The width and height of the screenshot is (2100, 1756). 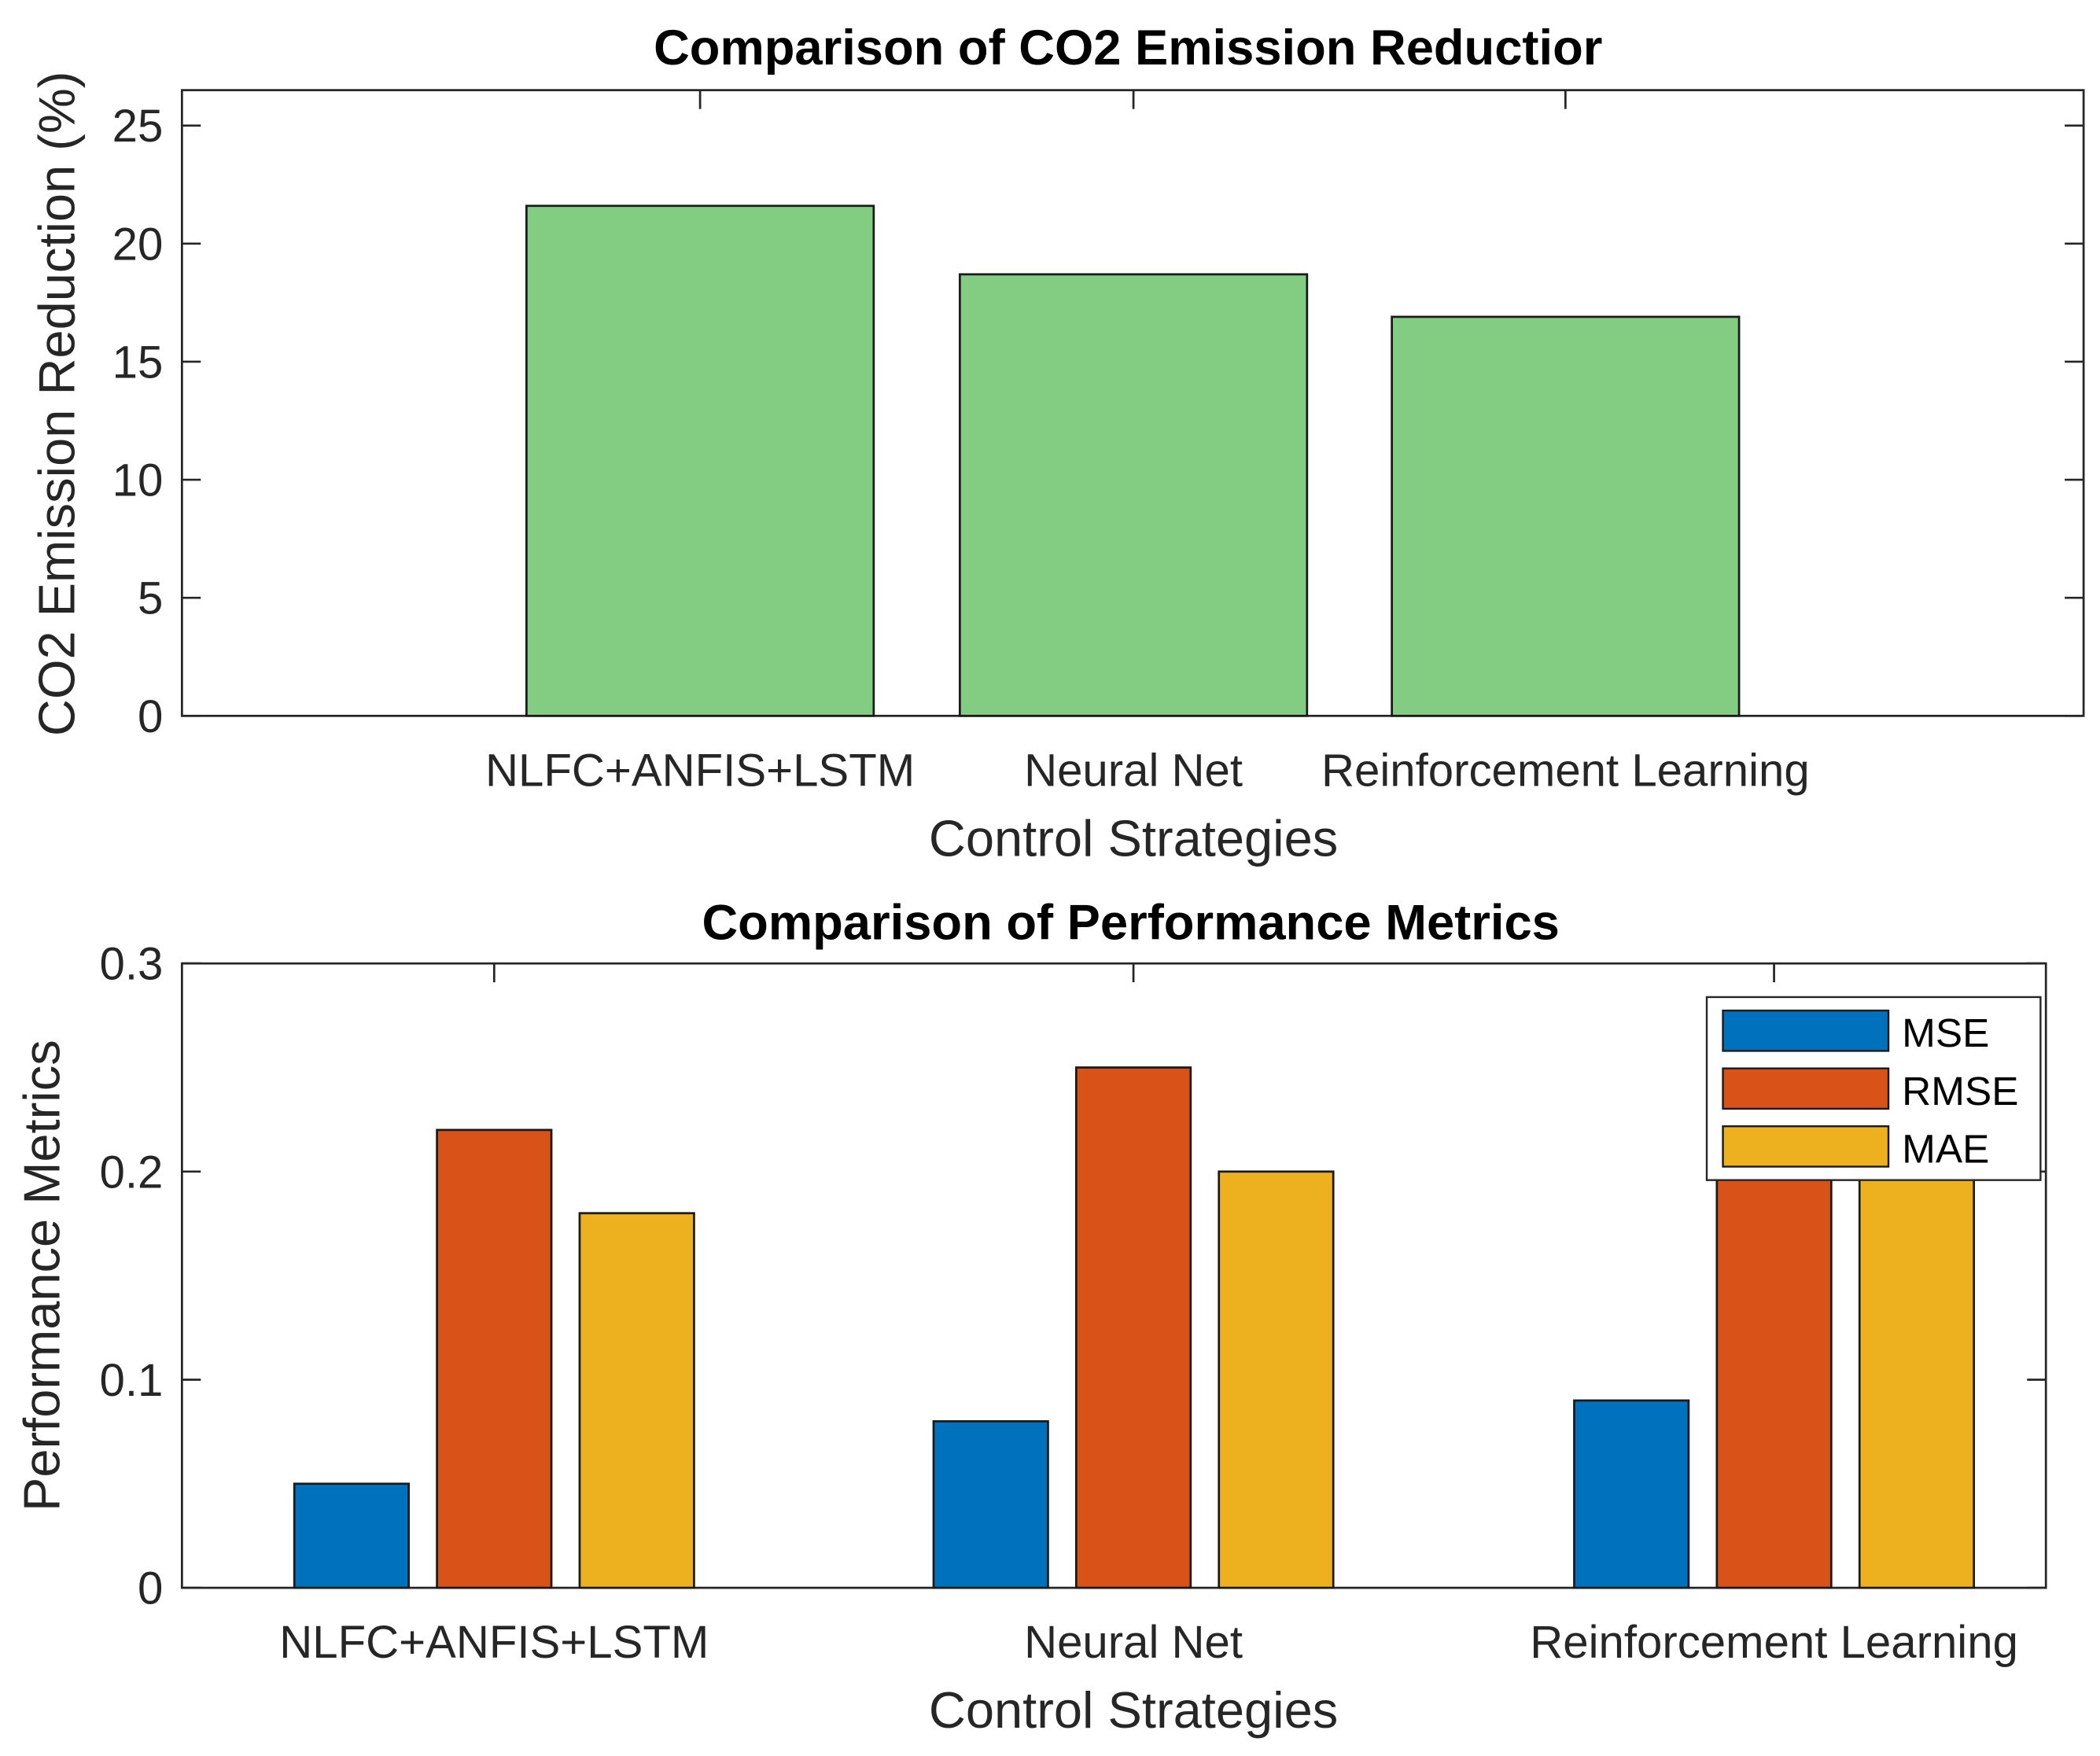 I want to click on legend-swatch-rmse, so click(x=1806, y=1088).